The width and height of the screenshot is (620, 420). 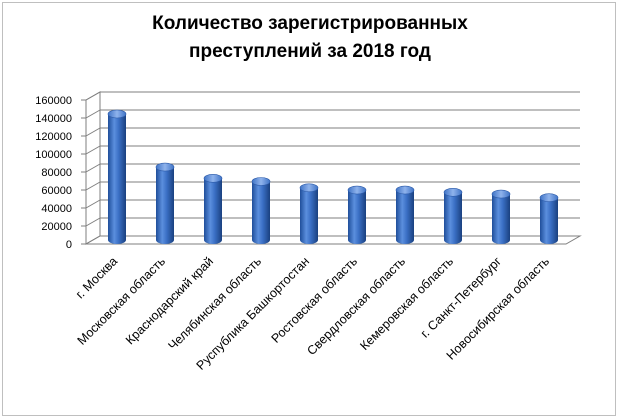 What do you see at coordinates (56, 209) in the screenshot?
I see `y-tick-label: 40000` at bounding box center [56, 209].